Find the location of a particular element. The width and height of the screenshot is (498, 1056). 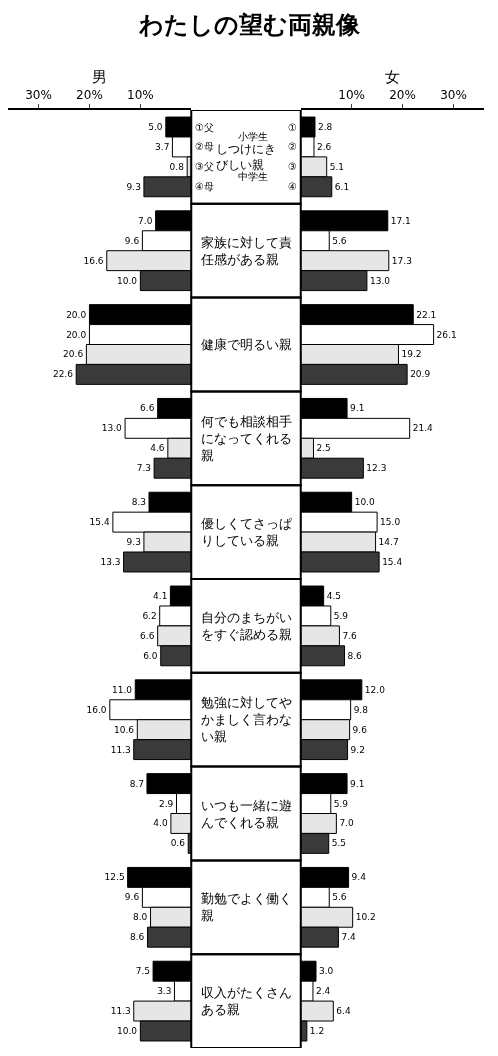

data-label: 8.3 is located at coordinates (139, 502).